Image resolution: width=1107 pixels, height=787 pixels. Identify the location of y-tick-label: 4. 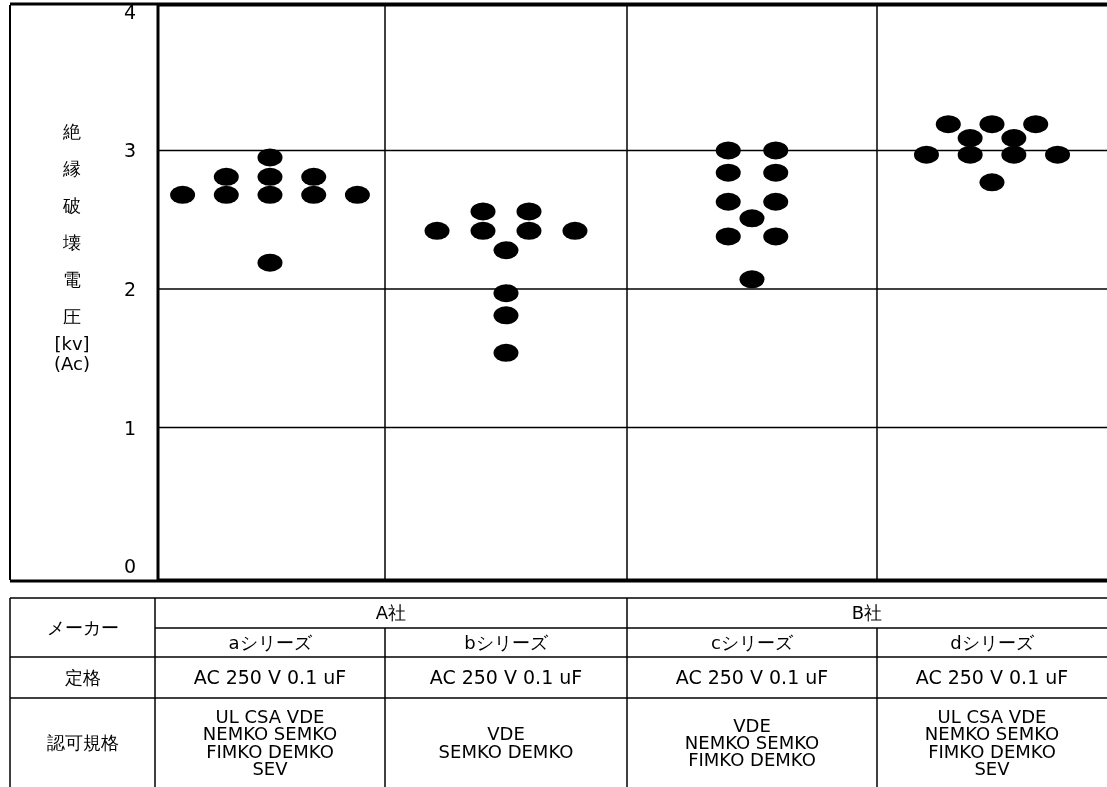
(130, 11).